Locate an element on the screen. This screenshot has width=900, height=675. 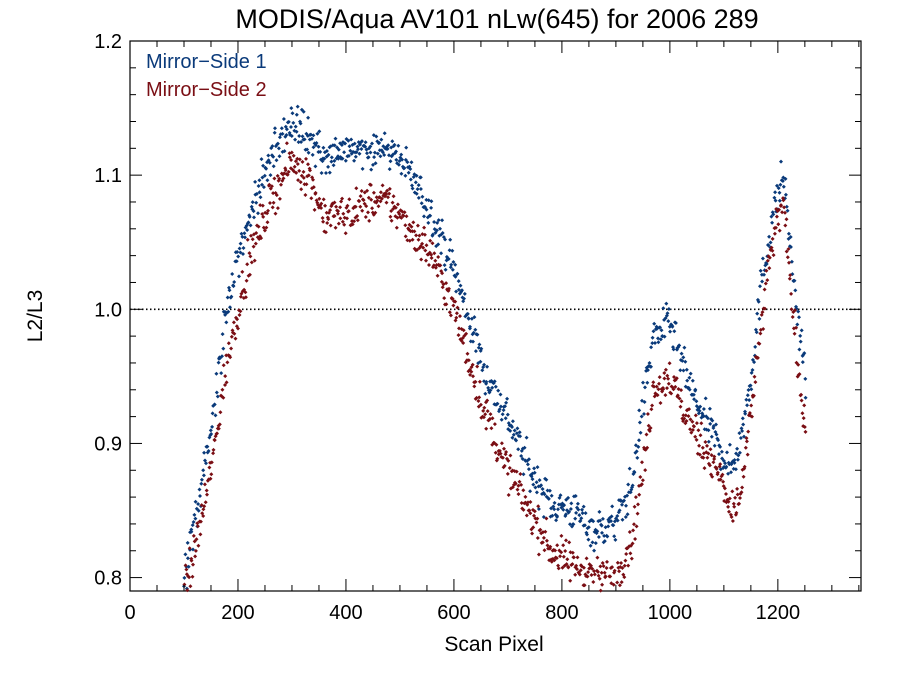
x-tick-label: 1200 is located at coordinates (778, 613).